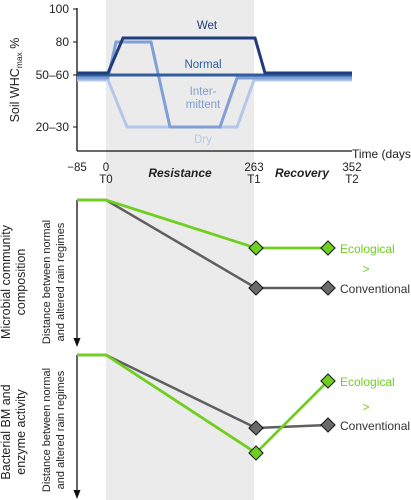  Describe the element at coordinates (328, 288) in the screenshot. I see `mid-conventional-marker-t2` at that location.